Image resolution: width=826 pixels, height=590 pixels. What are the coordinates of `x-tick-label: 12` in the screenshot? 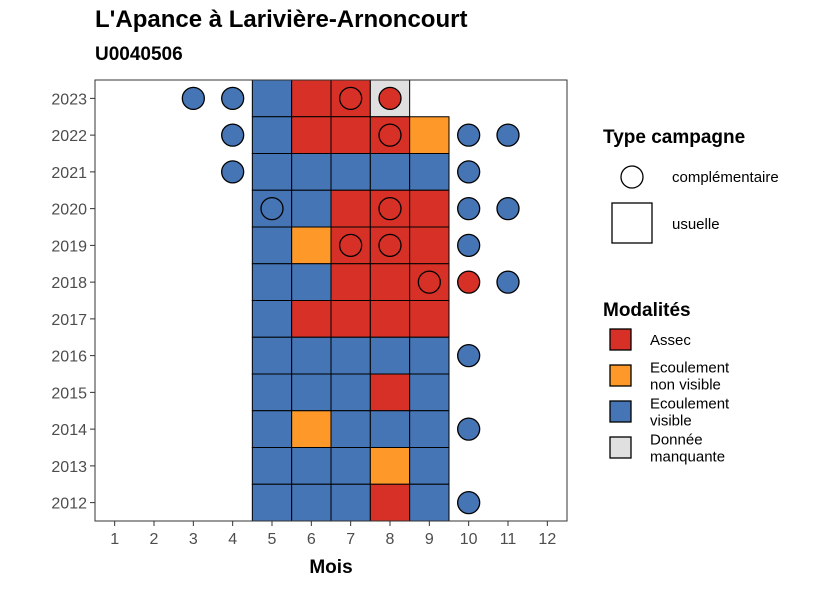 It's located at (547, 539).